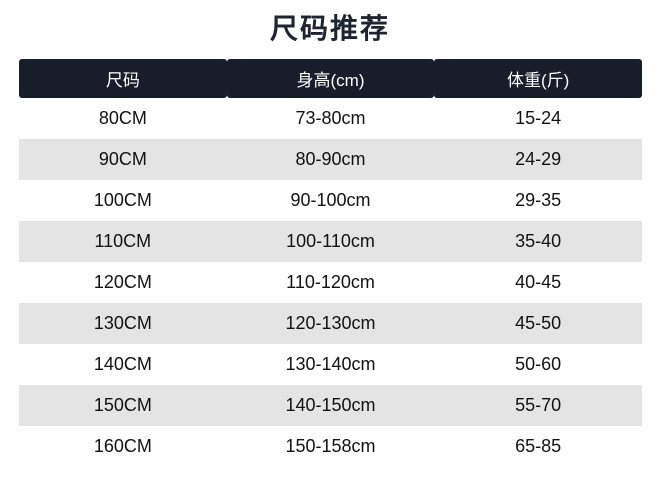  I want to click on height-cell: 100-110cm, so click(330, 241).